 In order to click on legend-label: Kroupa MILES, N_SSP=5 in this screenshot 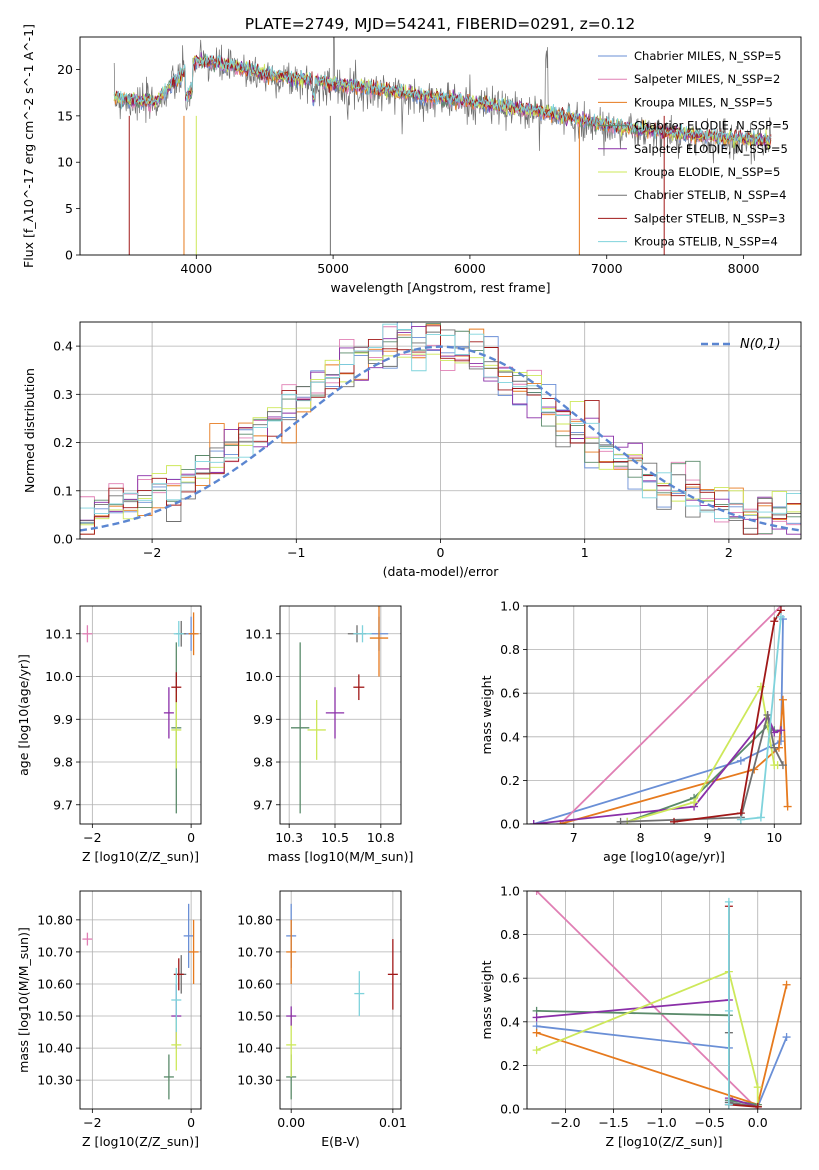, I will do `click(703, 102)`.